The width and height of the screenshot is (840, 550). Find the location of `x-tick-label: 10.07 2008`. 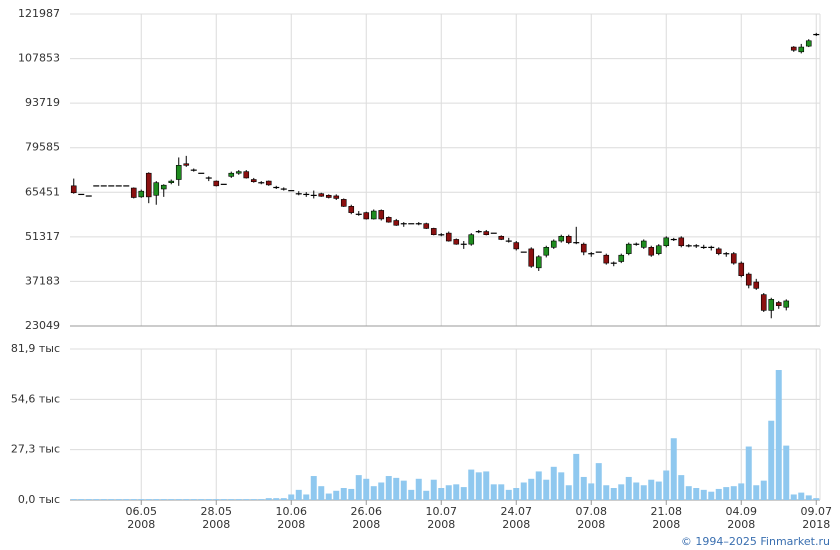

x-tick-label: 10.07 2008 is located at coordinates (441, 518).